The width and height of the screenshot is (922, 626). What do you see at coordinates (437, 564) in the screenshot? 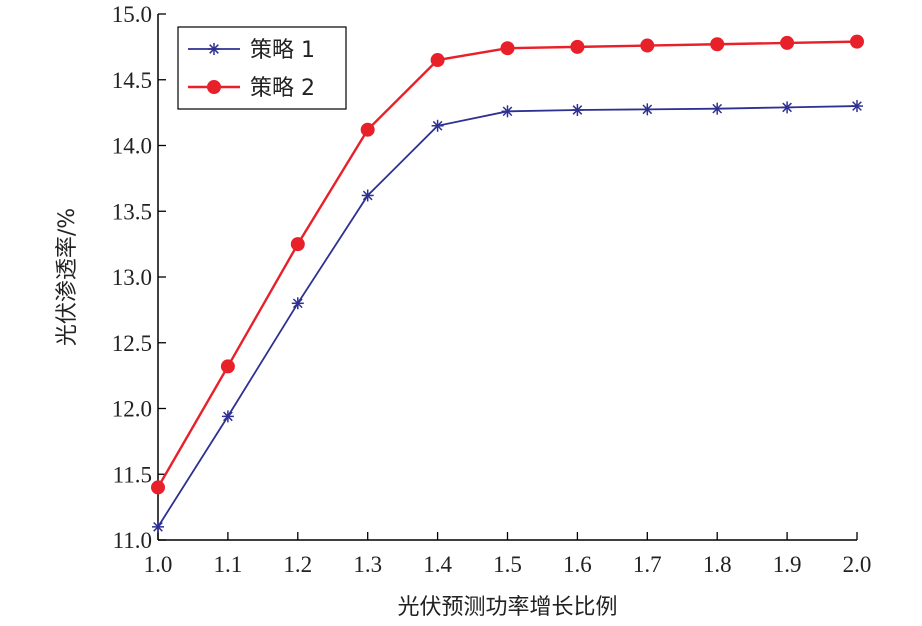
I see `x-tick-label: 1.4` at bounding box center [437, 564].